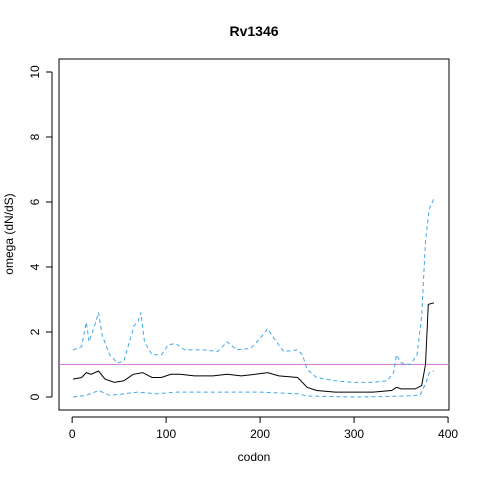 This screenshot has width=480, height=480. Describe the element at coordinates (35, 331) in the screenshot. I see `y-tick-label: 2` at that location.